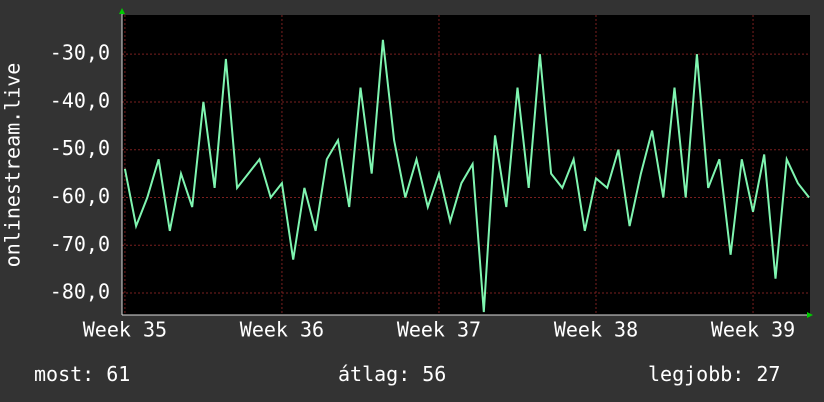  Describe the element at coordinates (434, 374) in the screenshot. I see `stat-value: 56` at that location.